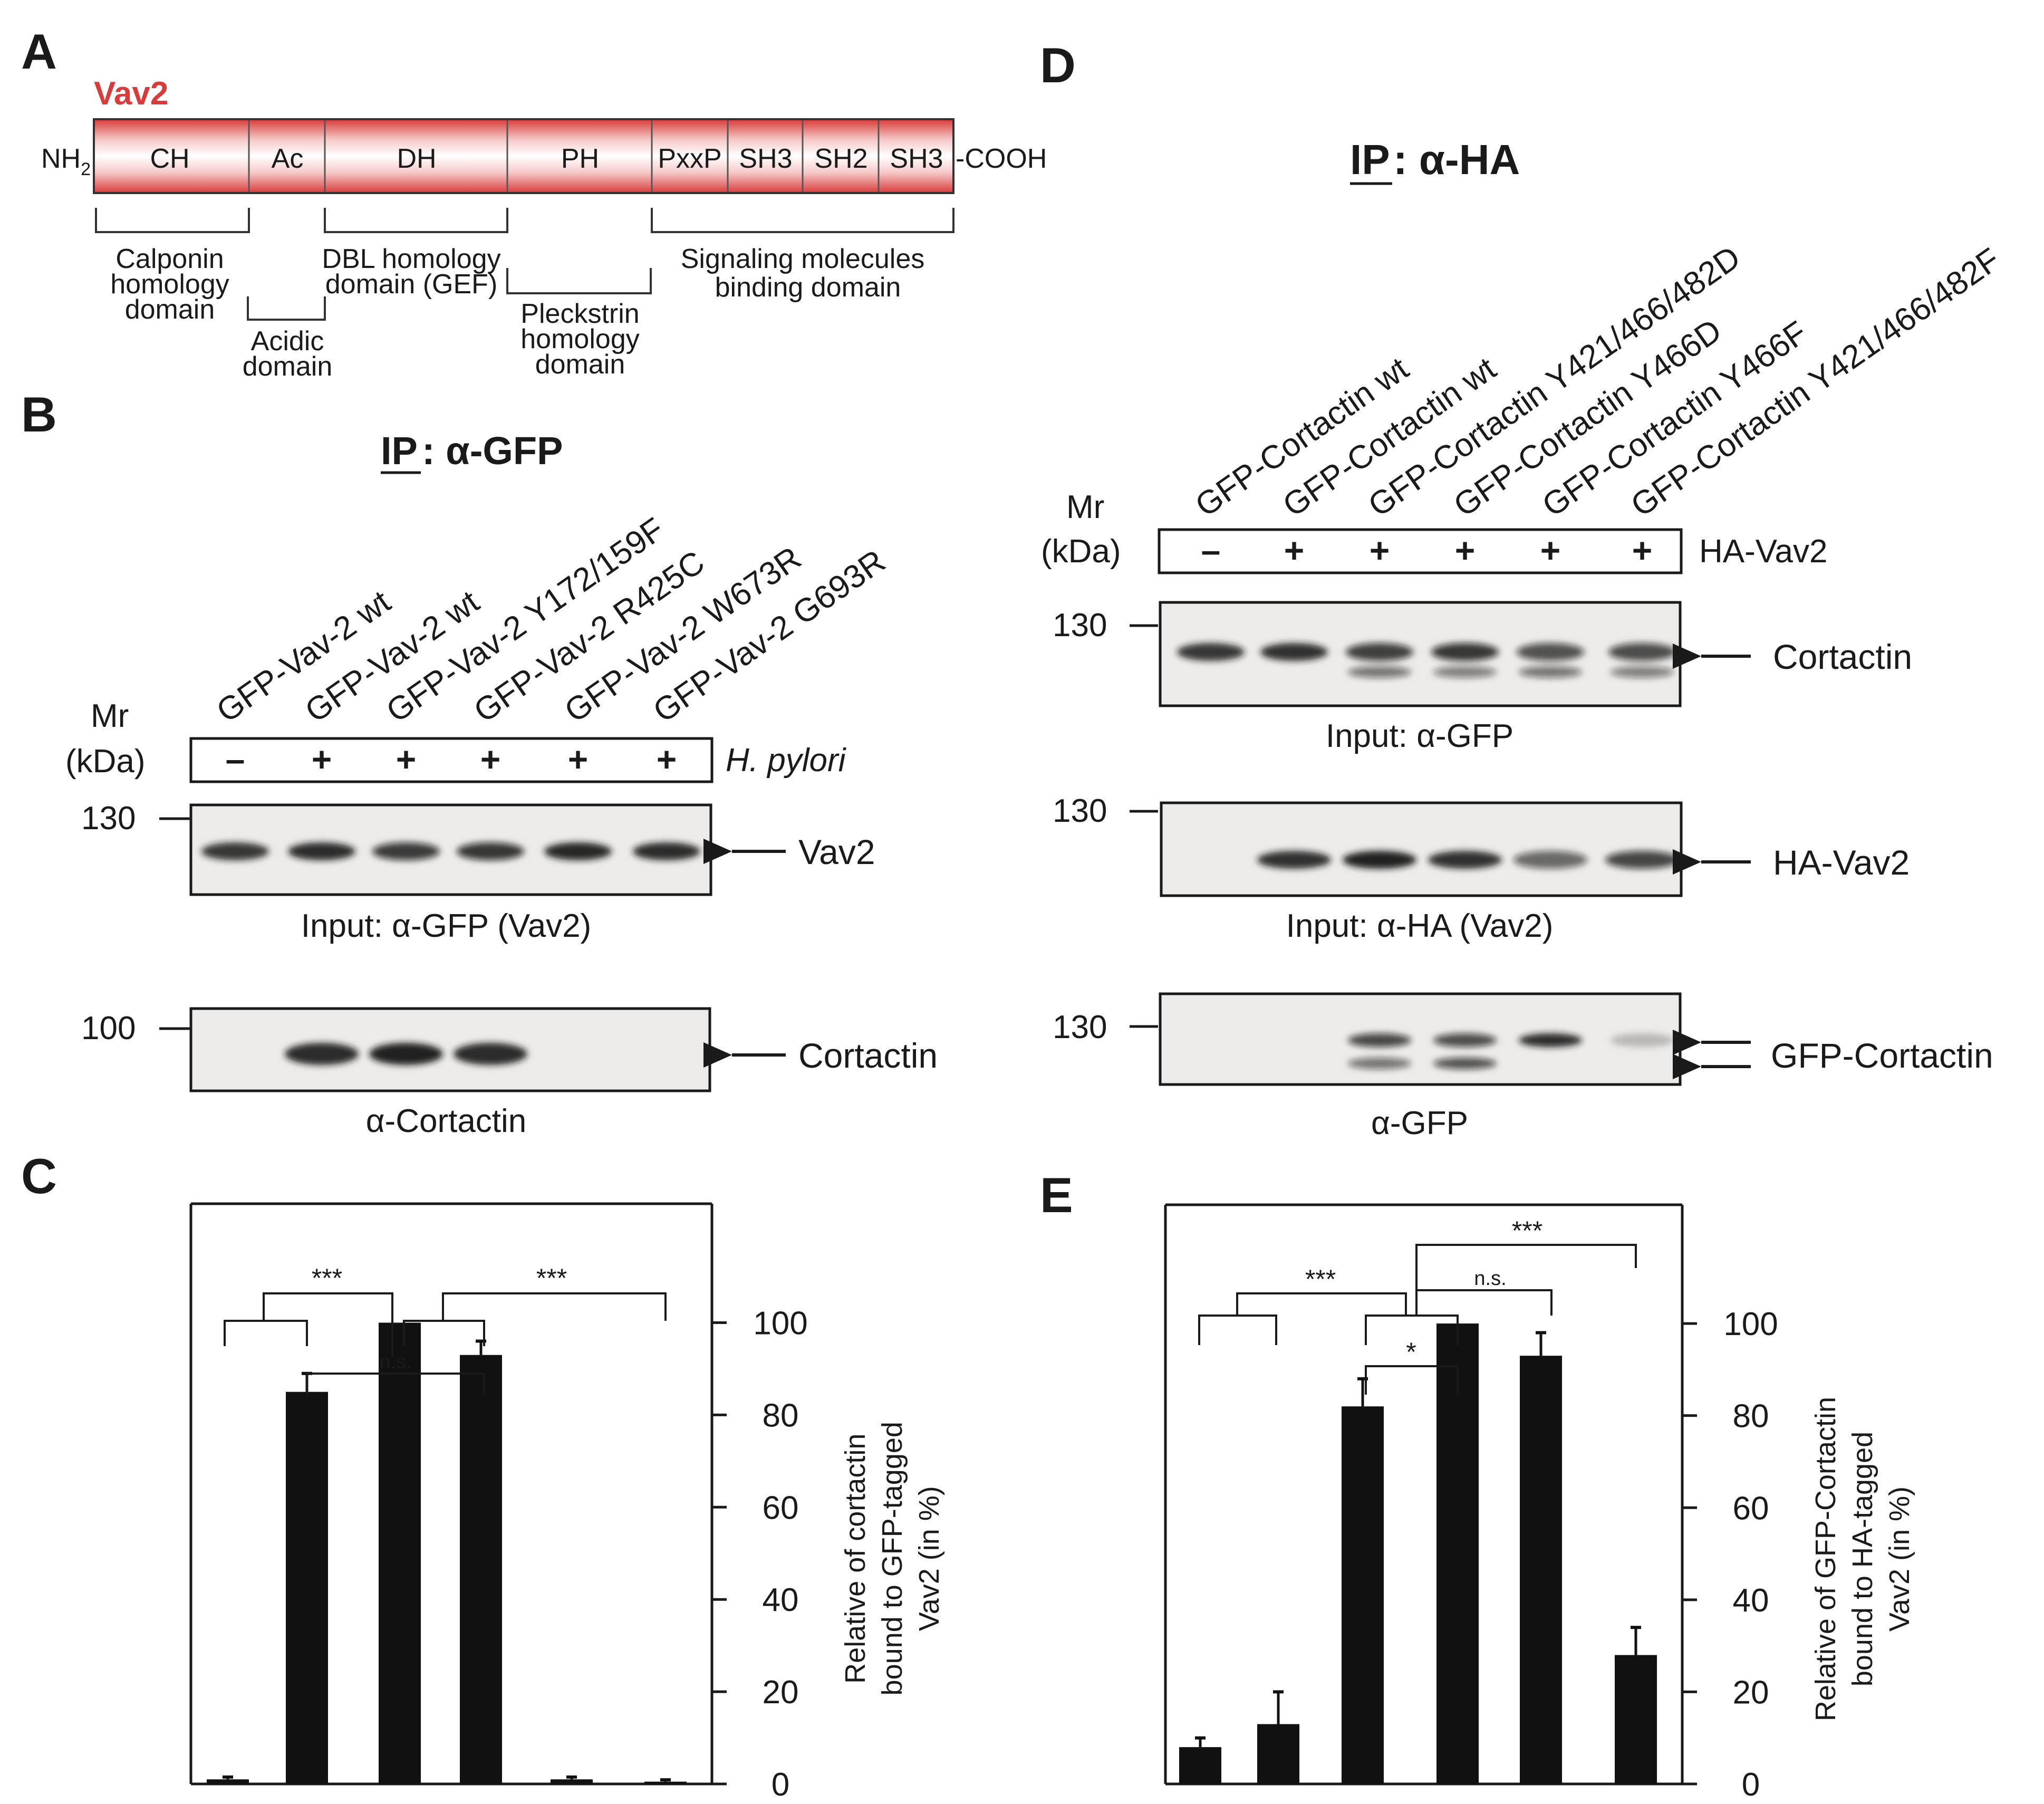 The image size is (2044, 1804). I want to click on vav2-domain-bar, so click(523, 156).